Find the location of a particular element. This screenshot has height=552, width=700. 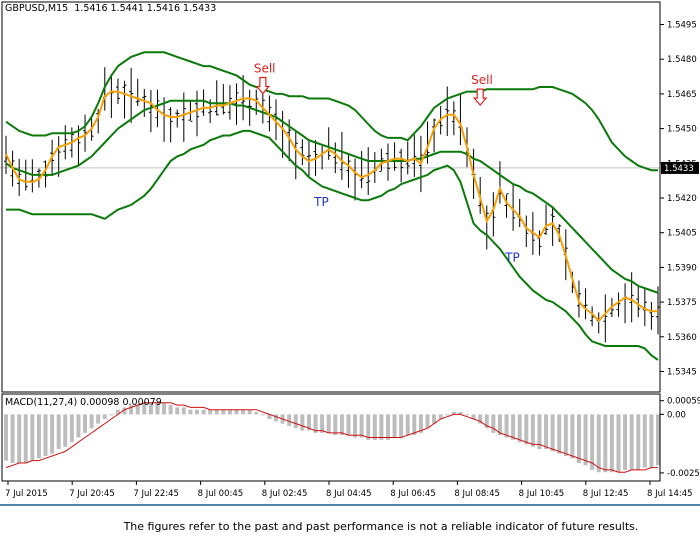

time-tick-label: 8 Jul 12:45 is located at coordinates (606, 494).